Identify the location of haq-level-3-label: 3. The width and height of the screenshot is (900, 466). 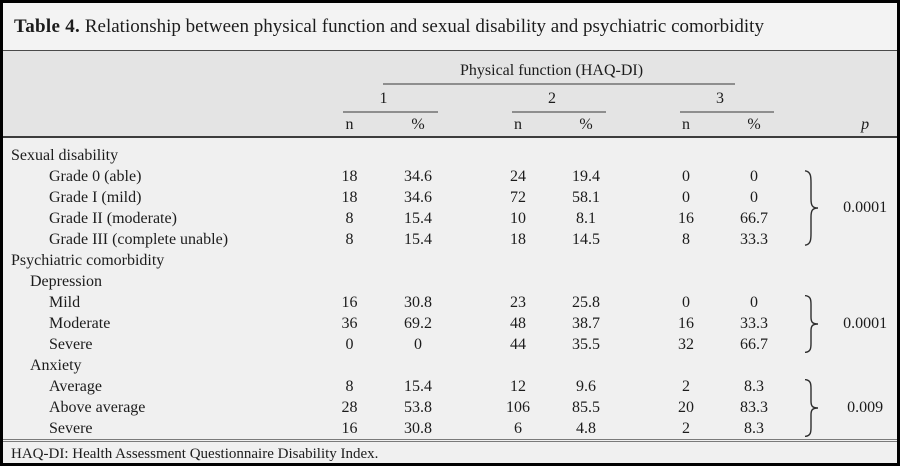
(720, 98).